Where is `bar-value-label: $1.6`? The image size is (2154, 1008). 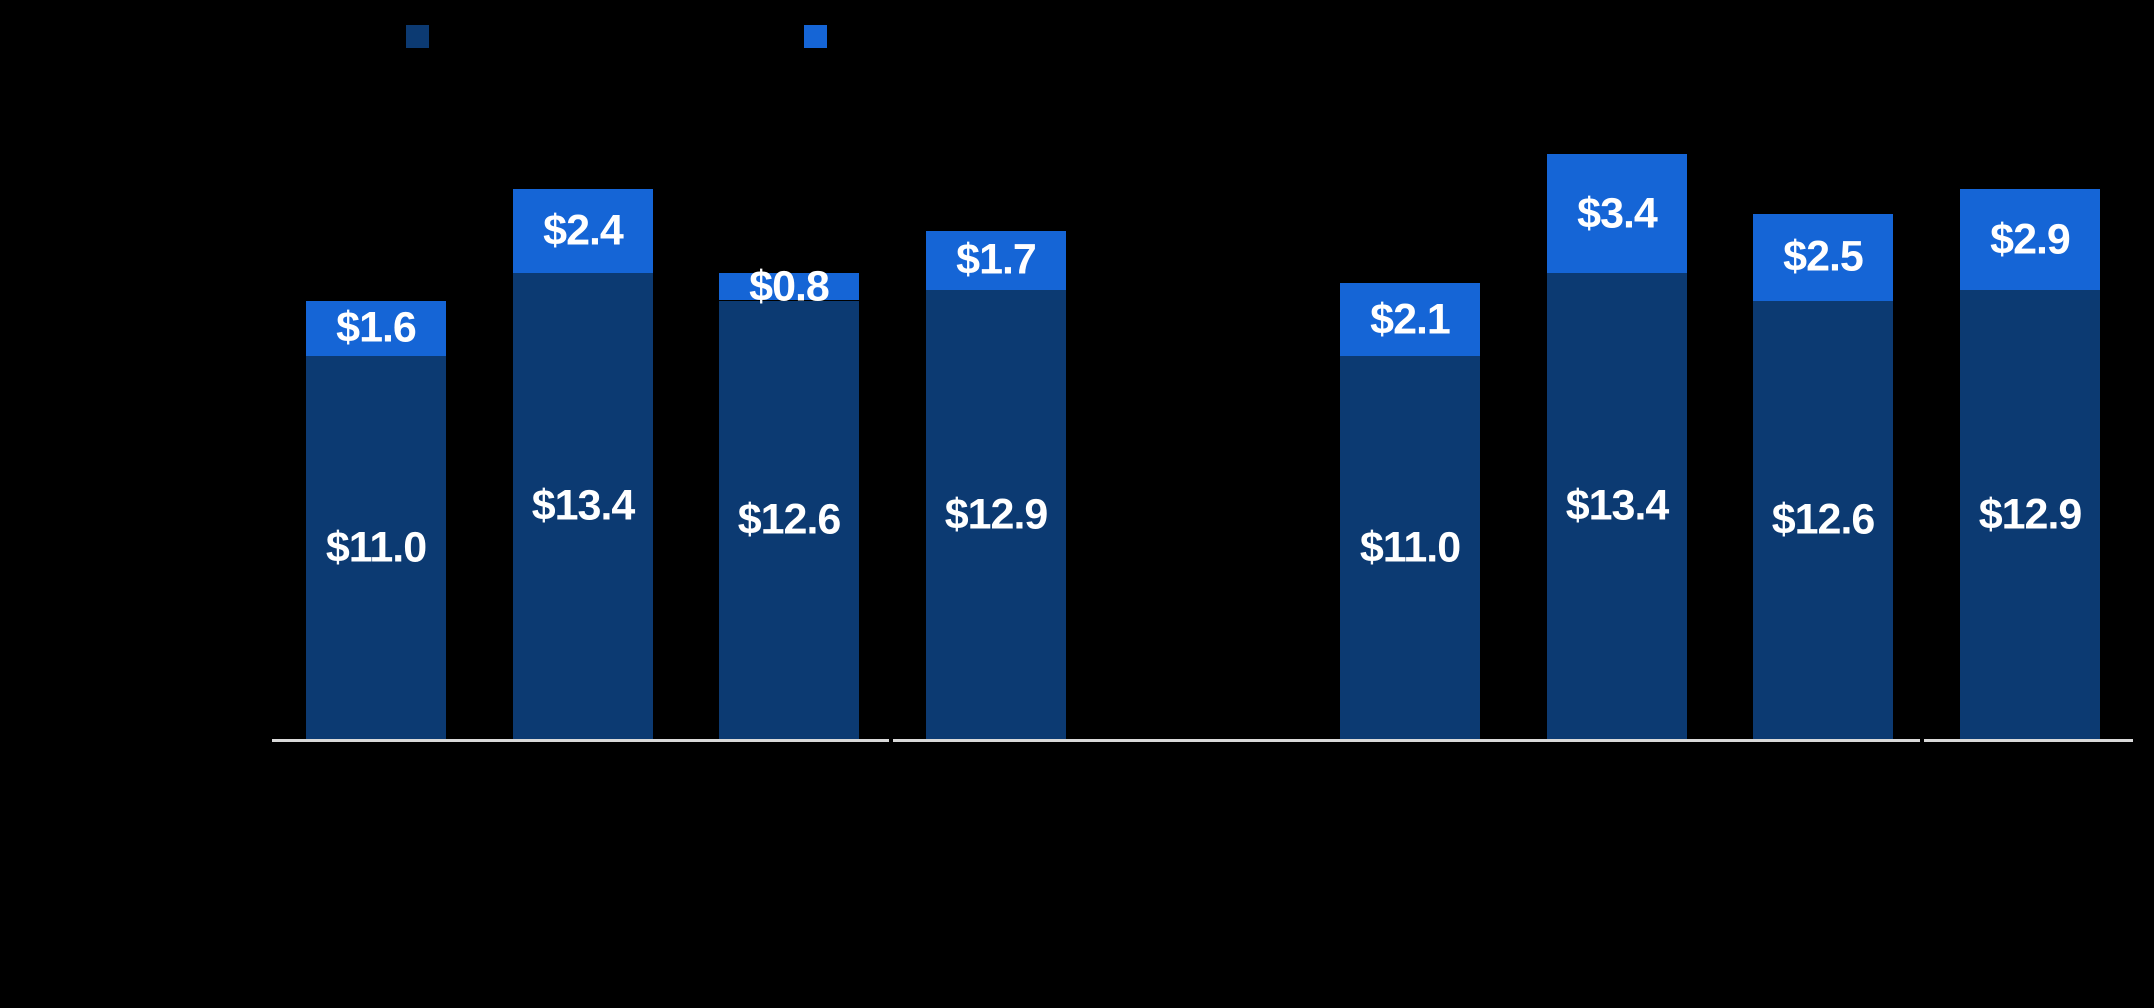
bar-value-label: $1.6 is located at coordinates (376, 327).